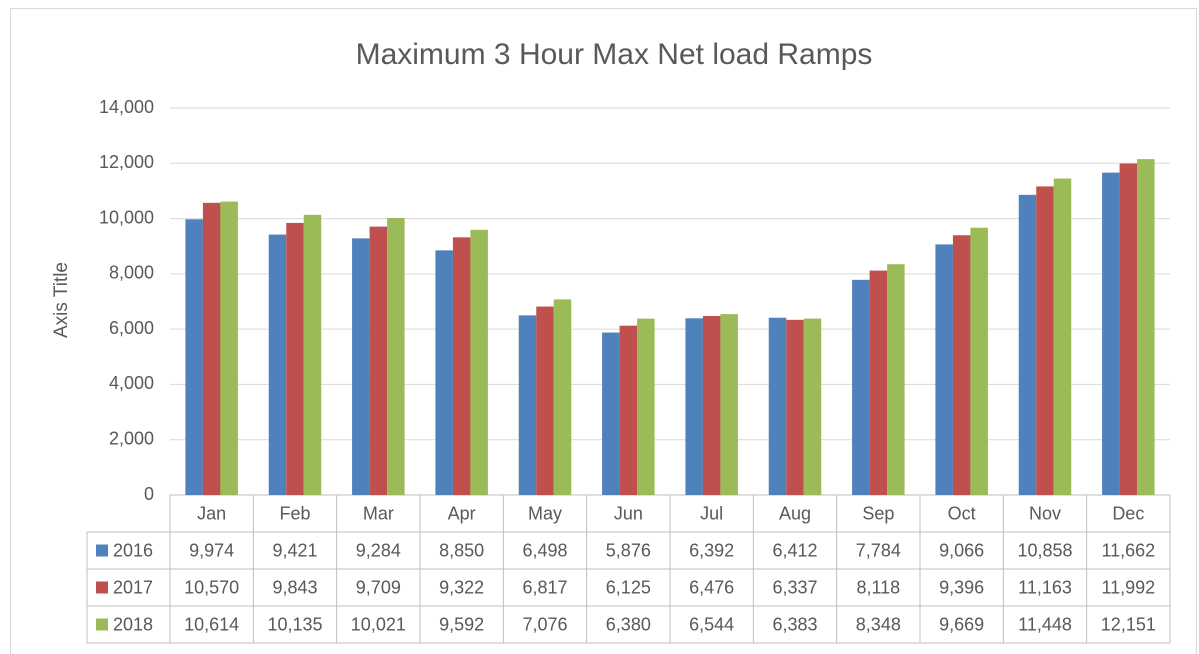 This screenshot has width=1199, height=654. What do you see at coordinates (628, 513) in the screenshot?
I see `x-tick-label: Jun` at bounding box center [628, 513].